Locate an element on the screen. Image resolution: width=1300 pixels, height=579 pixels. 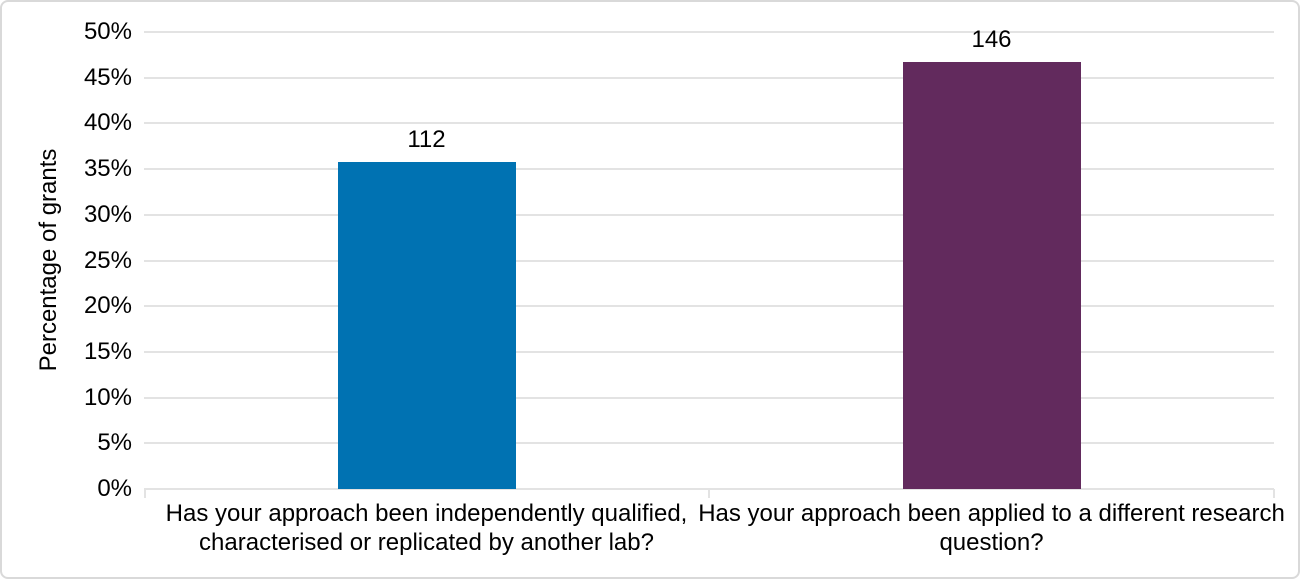
x-axis-line is located at coordinates (709, 489).